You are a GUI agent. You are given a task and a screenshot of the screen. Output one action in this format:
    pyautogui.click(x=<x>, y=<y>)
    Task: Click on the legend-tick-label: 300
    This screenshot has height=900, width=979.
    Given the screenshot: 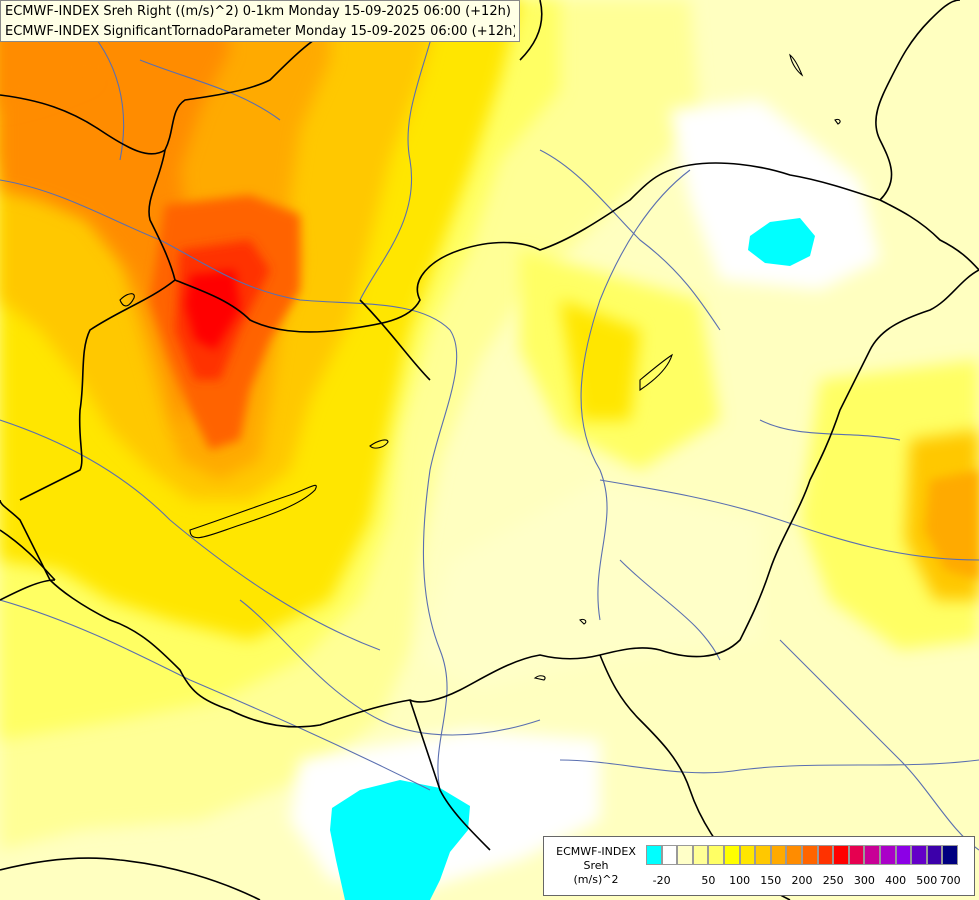 What is the action you would take?
    pyautogui.click(x=864, y=880)
    